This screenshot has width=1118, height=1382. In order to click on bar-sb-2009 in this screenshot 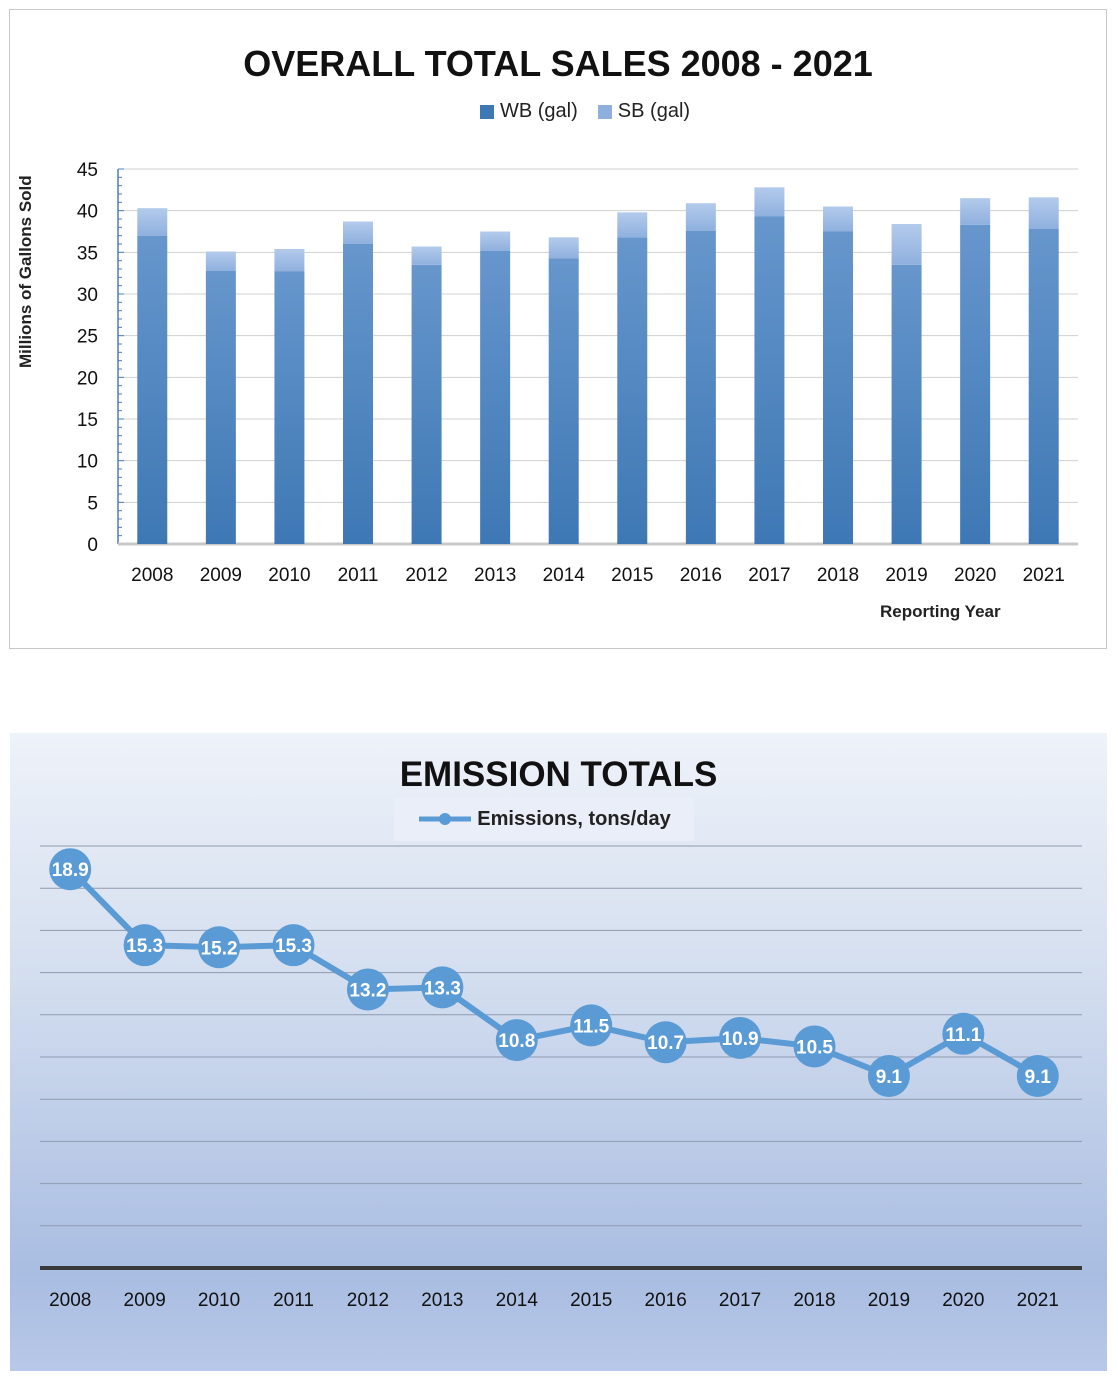, I will do `click(220, 261)`.